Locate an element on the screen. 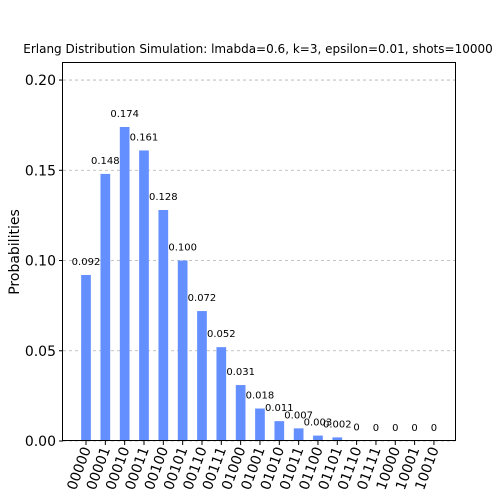  data-label: 0.018 is located at coordinates (260, 396).